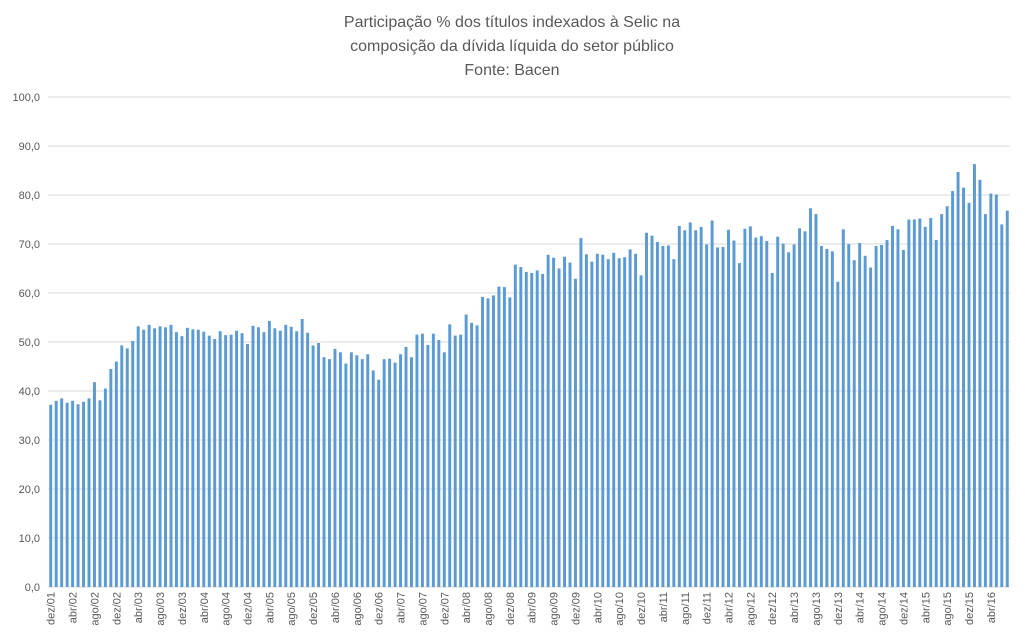 Image resolution: width=1024 pixels, height=639 pixels. What do you see at coordinates (533, 607) in the screenshot?
I see `x-tick-label: abr/09` at bounding box center [533, 607].